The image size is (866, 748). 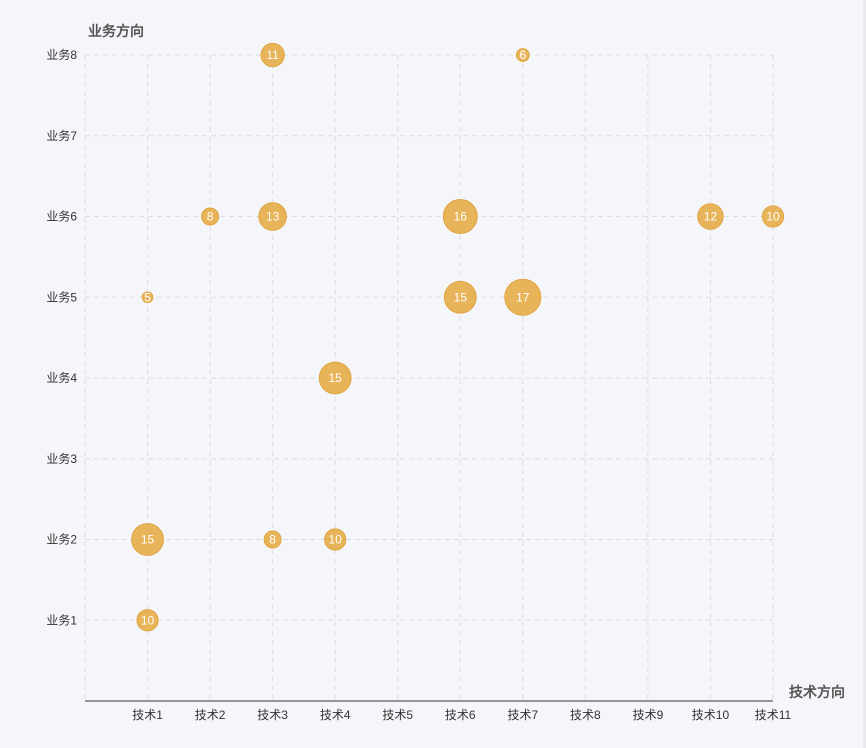 What do you see at coordinates (522, 715) in the screenshot?
I see `x-tick-label: 技术7` at bounding box center [522, 715].